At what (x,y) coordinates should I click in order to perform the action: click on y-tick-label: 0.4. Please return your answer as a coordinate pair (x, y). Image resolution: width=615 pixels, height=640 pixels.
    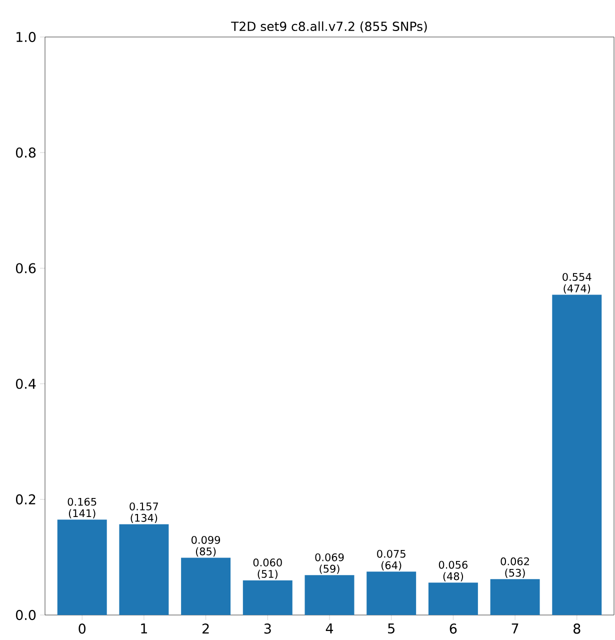
    Looking at the image, I should click on (26, 383).